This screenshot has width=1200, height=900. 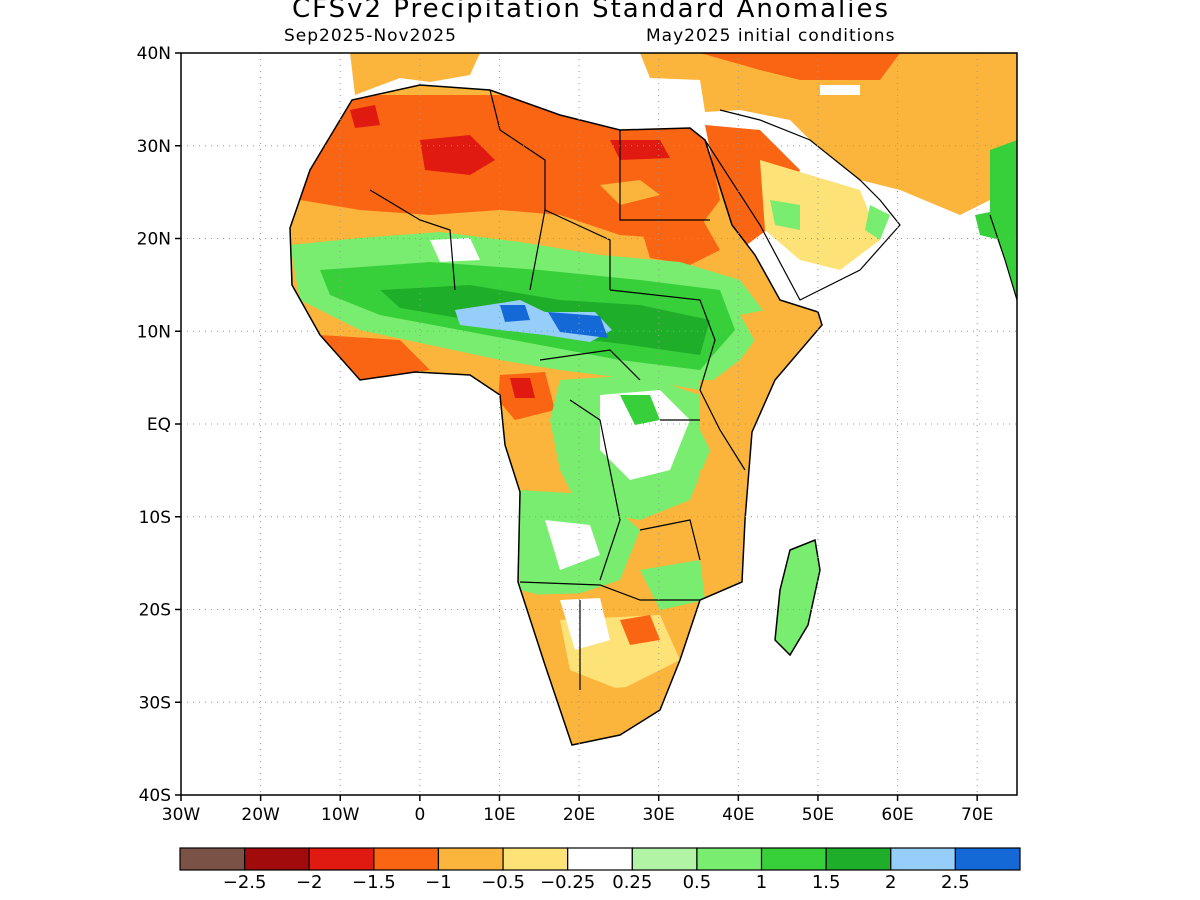 What do you see at coordinates (155, 796) in the screenshot?
I see `lat-tick-label: 40S` at bounding box center [155, 796].